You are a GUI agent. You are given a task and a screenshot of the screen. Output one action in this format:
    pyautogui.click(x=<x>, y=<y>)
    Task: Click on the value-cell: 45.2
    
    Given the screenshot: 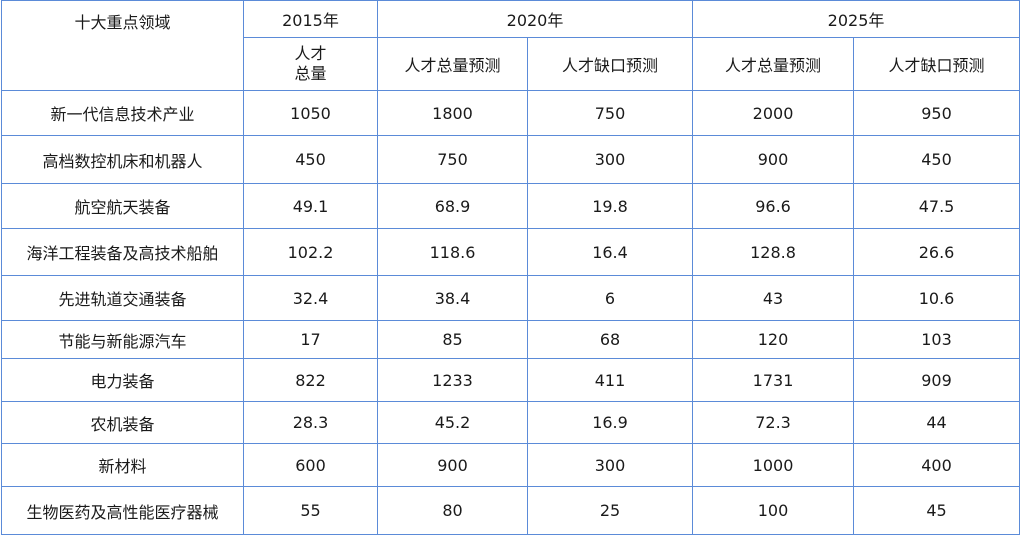 What is the action you would take?
    pyautogui.click(x=452, y=422)
    